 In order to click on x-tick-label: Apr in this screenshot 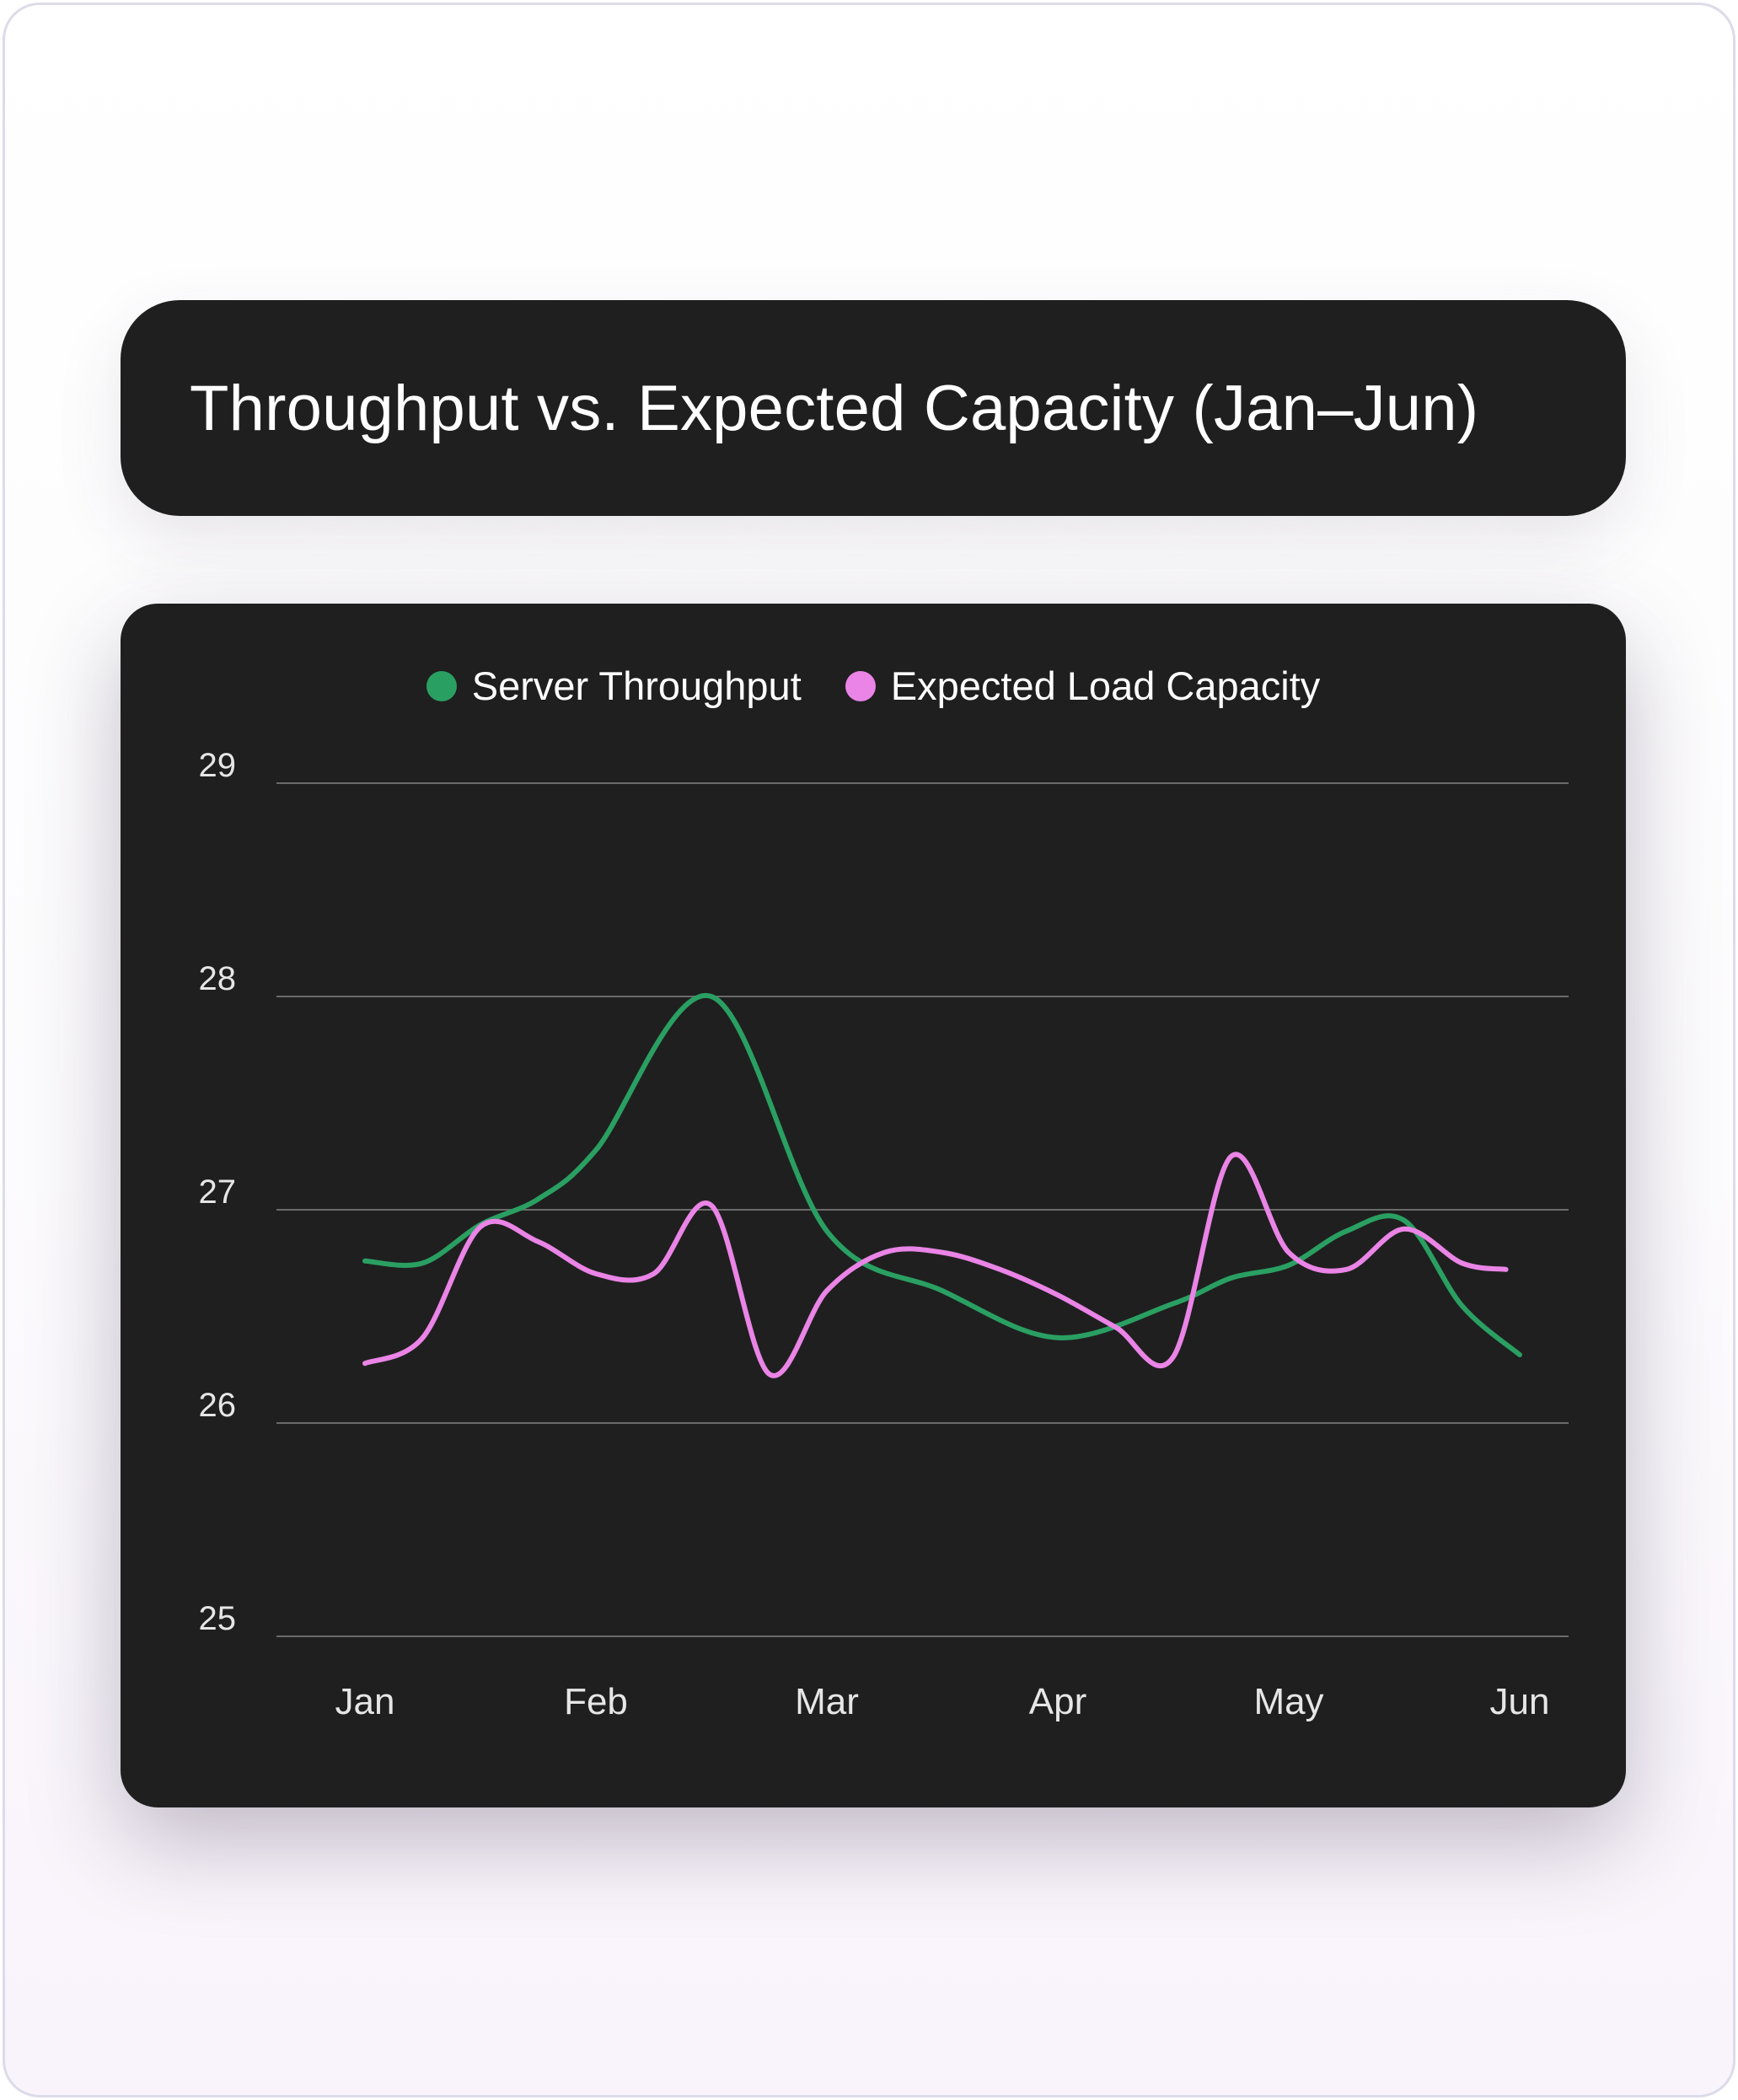, I will do `click(1057, 1701)`.